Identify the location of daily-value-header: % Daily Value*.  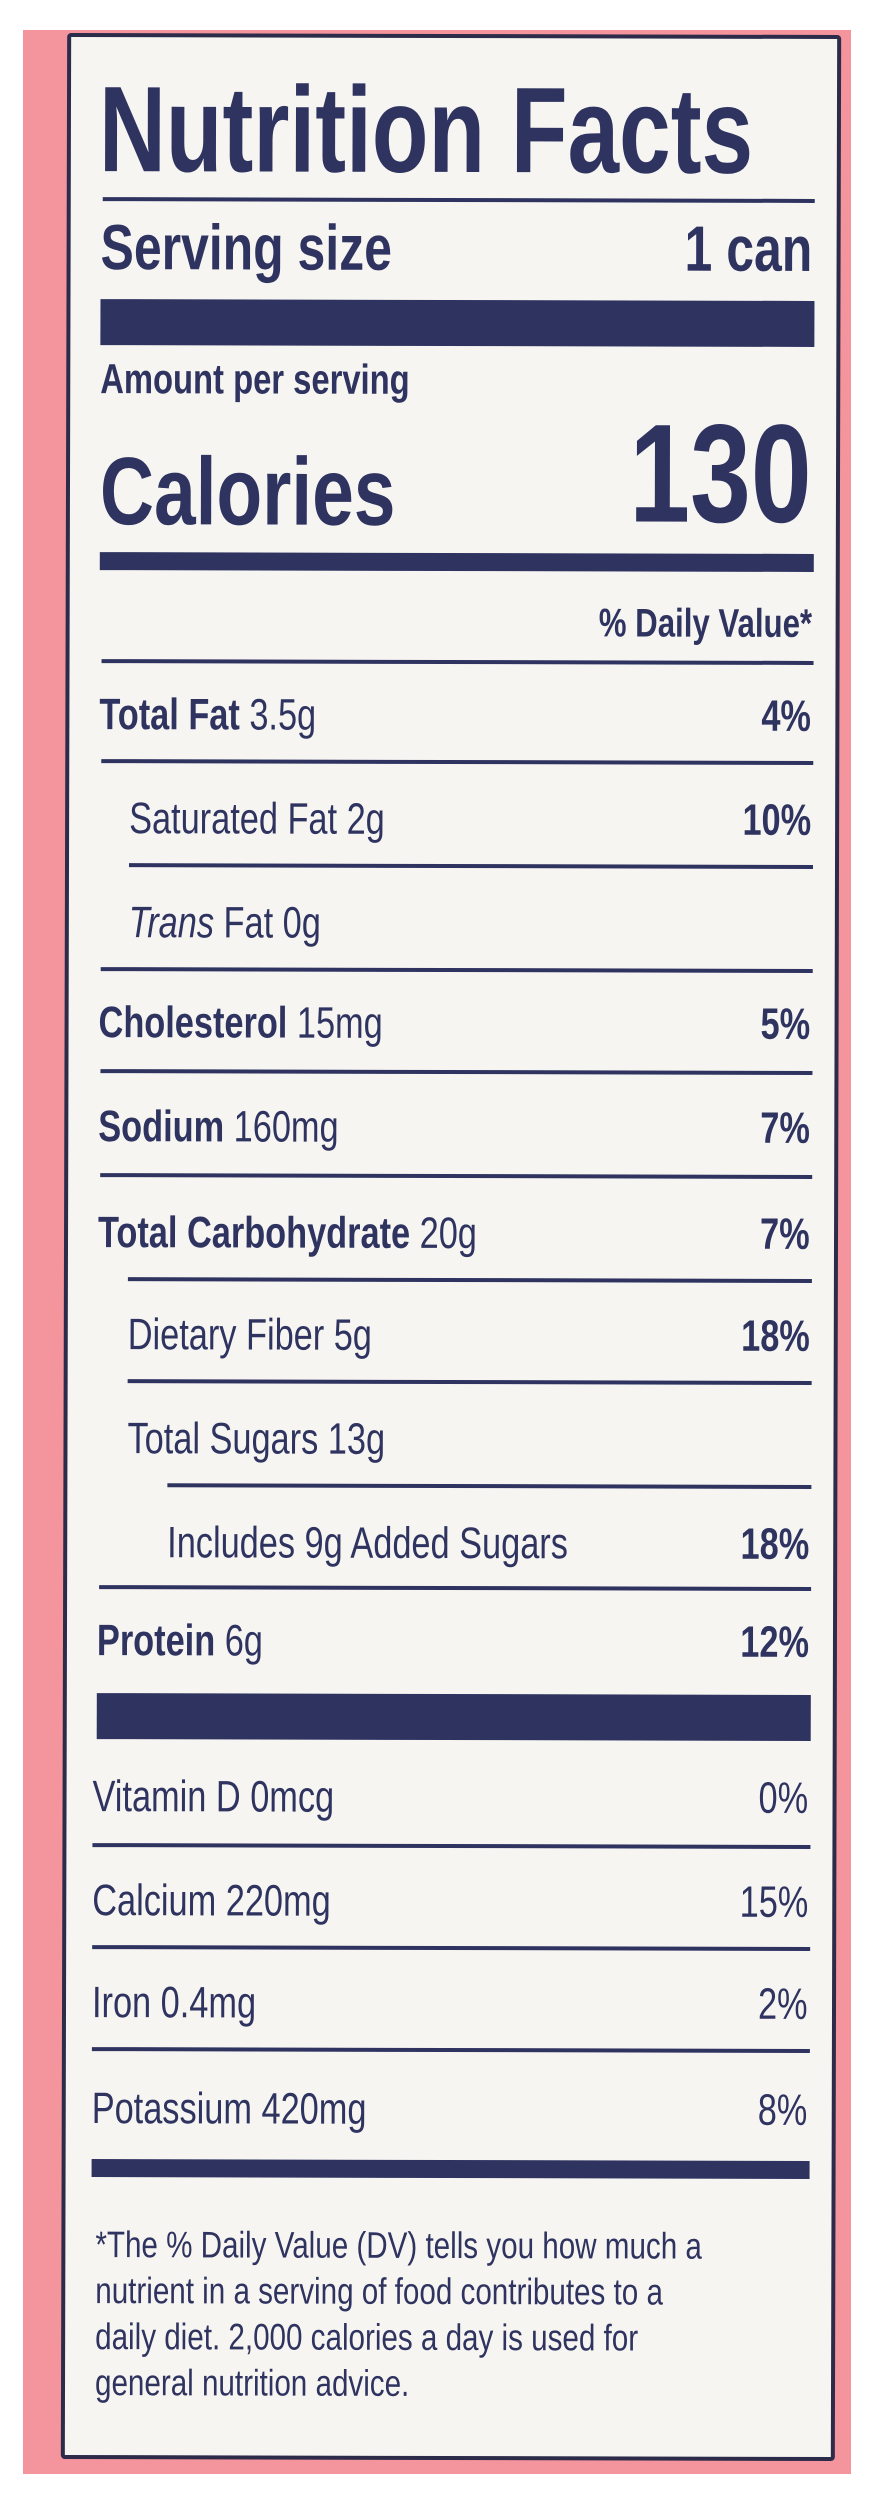
(456, 623).